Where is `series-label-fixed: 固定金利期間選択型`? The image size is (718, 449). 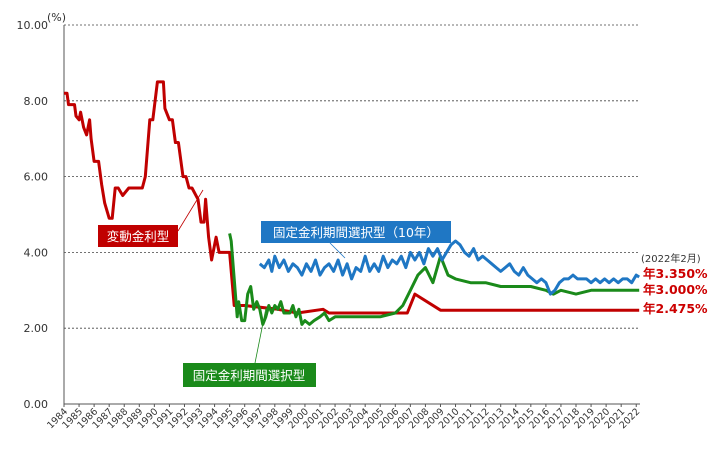
series-label-fixed: 固定金利期間選択型 is located at coordinates (249, 375).